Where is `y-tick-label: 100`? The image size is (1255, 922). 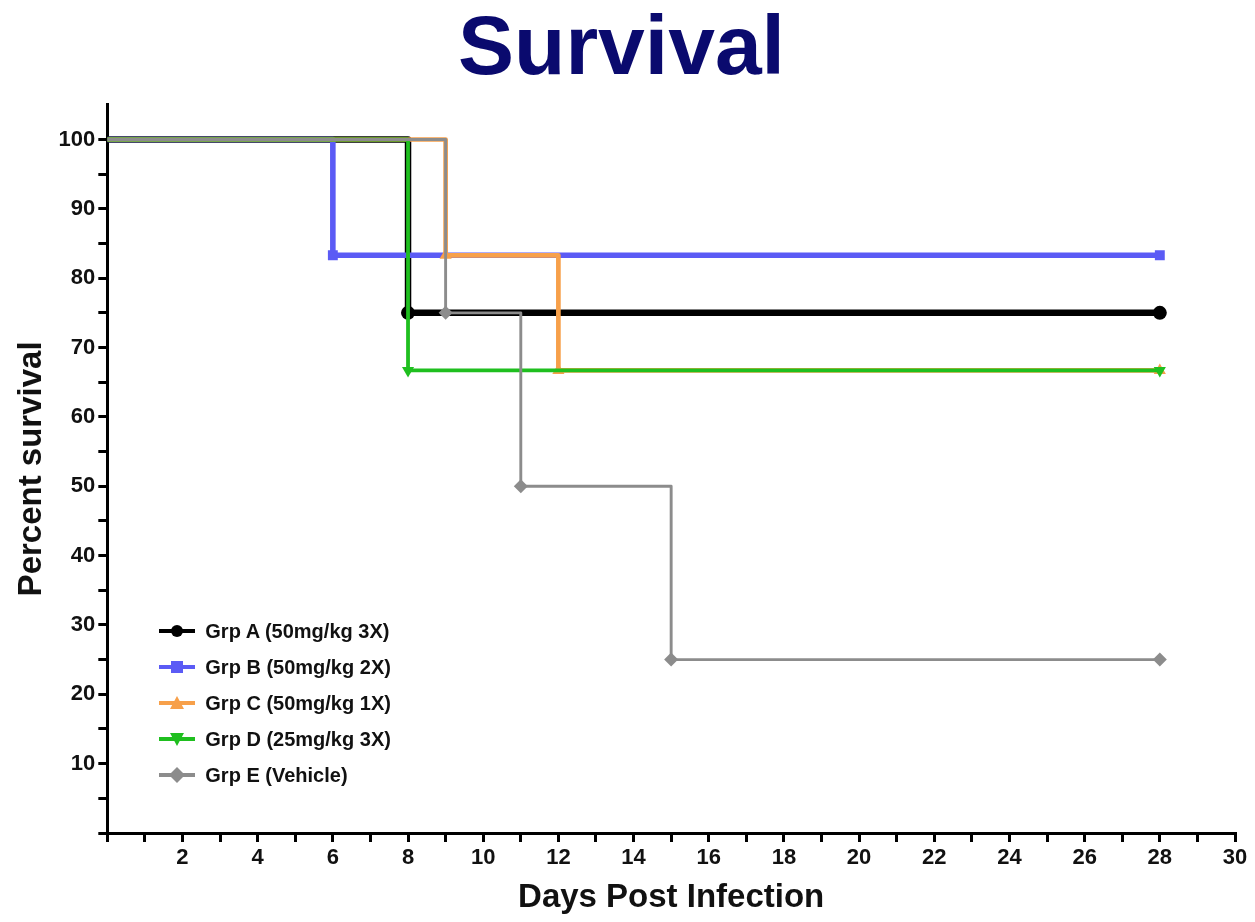
y-tick-label: 100 is located at coordinates (77, 138).